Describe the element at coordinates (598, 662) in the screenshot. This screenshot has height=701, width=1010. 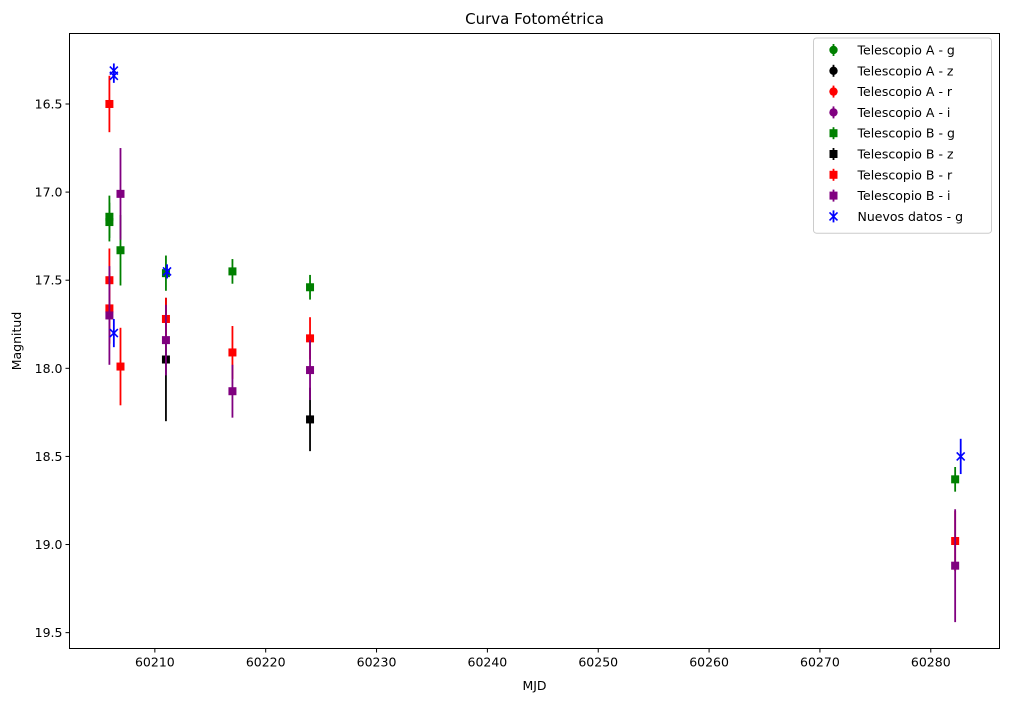
I see `x-tick-label: 60250` at that location.